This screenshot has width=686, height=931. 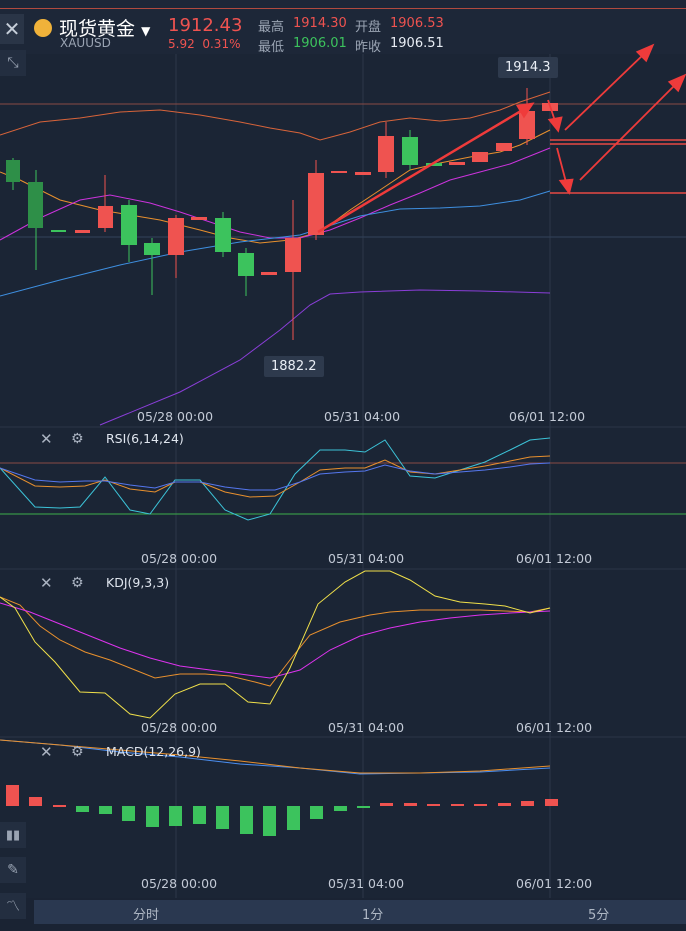 I want to click on macd-histogram, so click(x=282, y=810).